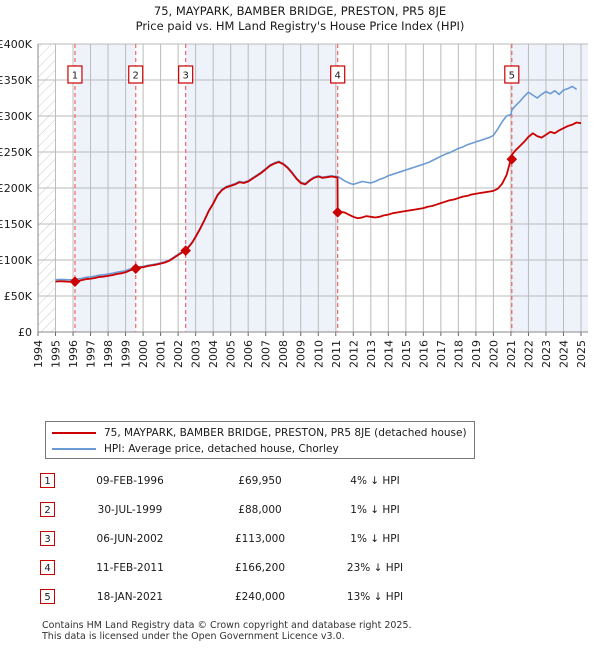 The height and width of the screenshot is (650, 600). I want to click on x-axis-tick-label: 1997, so click(91, 354).